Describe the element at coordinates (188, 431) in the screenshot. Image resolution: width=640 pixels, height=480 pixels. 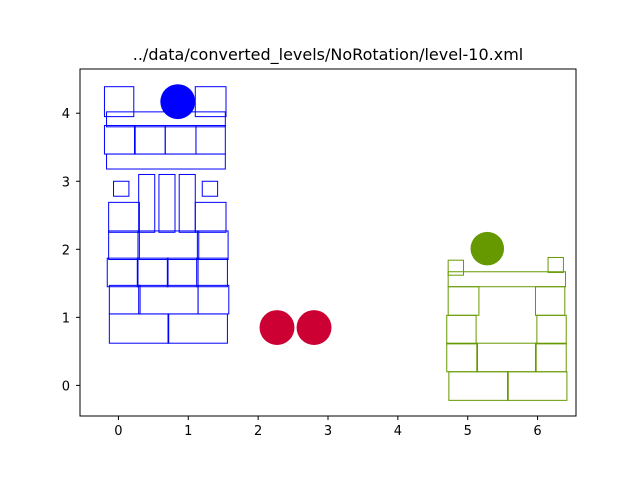
I see `x-tick-label: 1` at that location.